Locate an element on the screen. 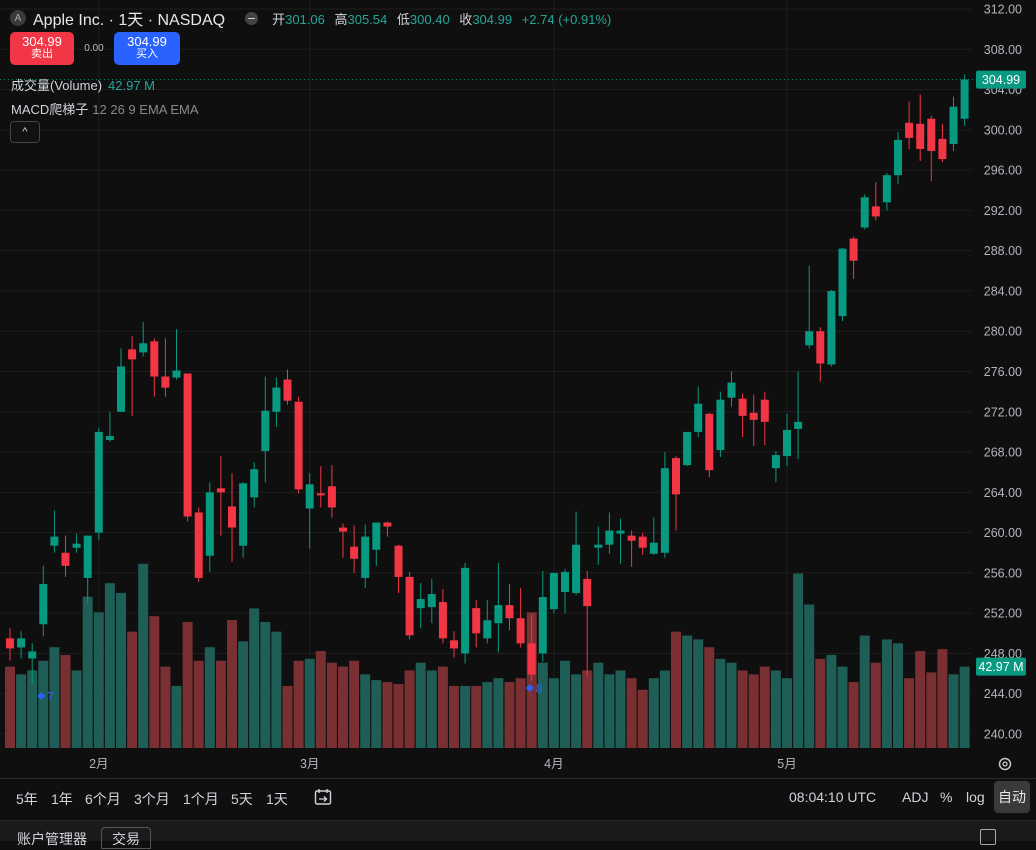 The width and height of the screenshot is (1036, 850). buy-button: 304.99 买入 is located at coordinates (147, 48).